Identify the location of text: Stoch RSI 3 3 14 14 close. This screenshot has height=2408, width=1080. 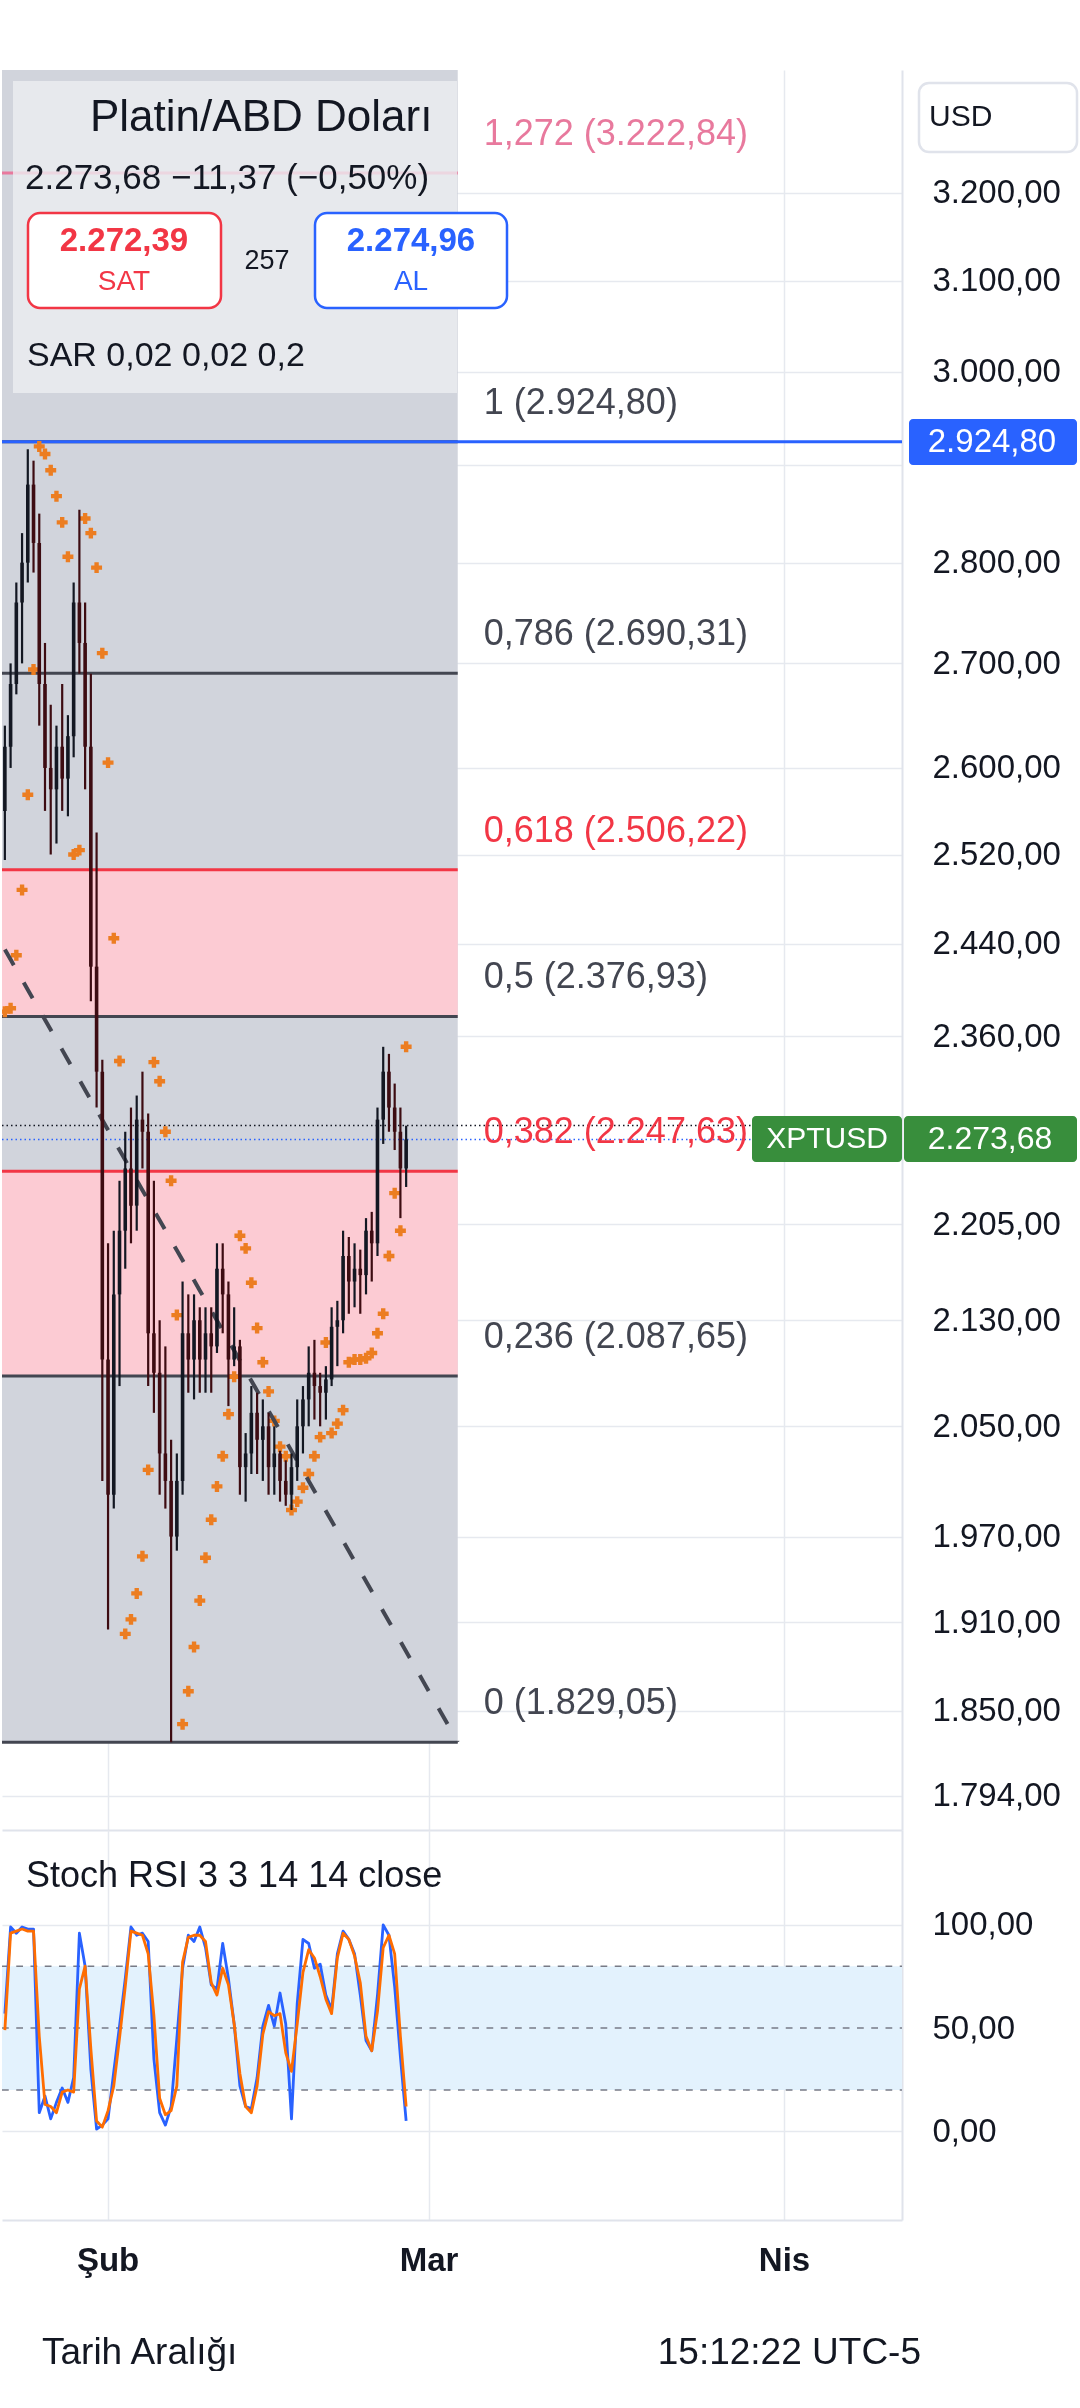
(234, 1874).